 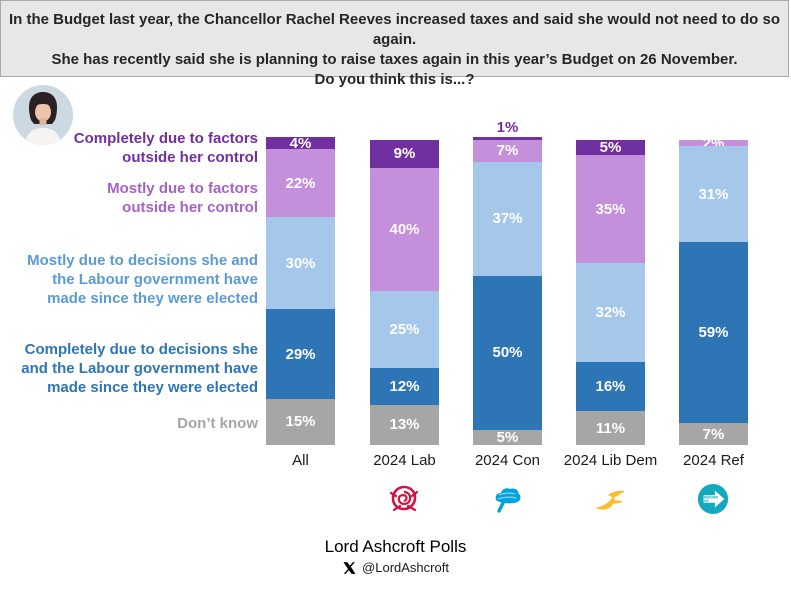 I want to click on bar-2024-ref: 2% 31% 59% 7%, so click(x=713, y=290).